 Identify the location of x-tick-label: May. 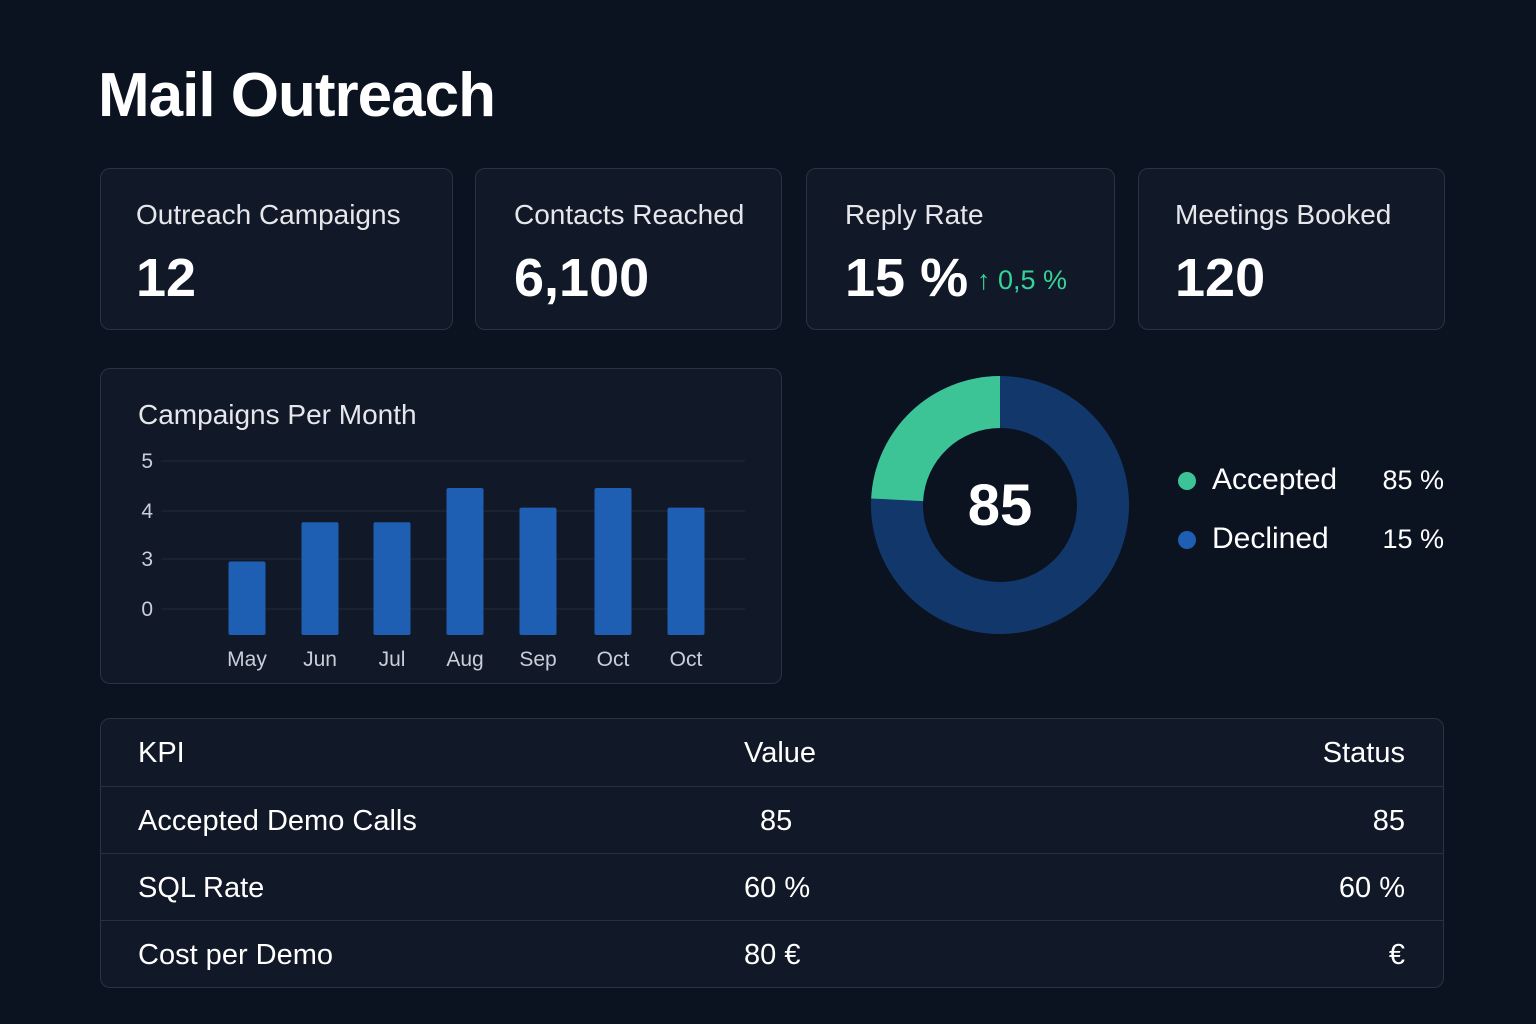
(247, 659).